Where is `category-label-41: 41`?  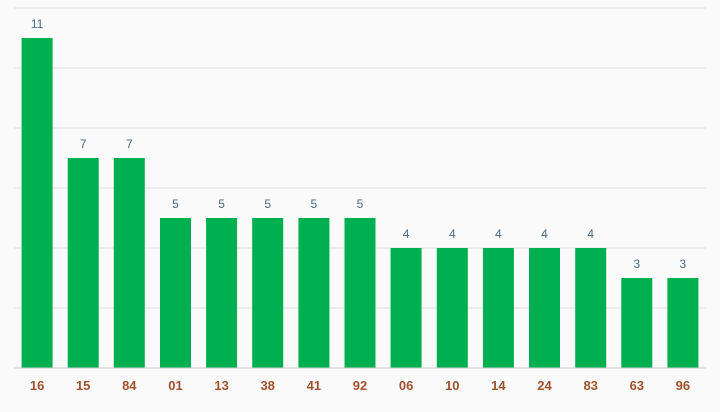
category-label-41: 41 is located at coordinates (314, 385).